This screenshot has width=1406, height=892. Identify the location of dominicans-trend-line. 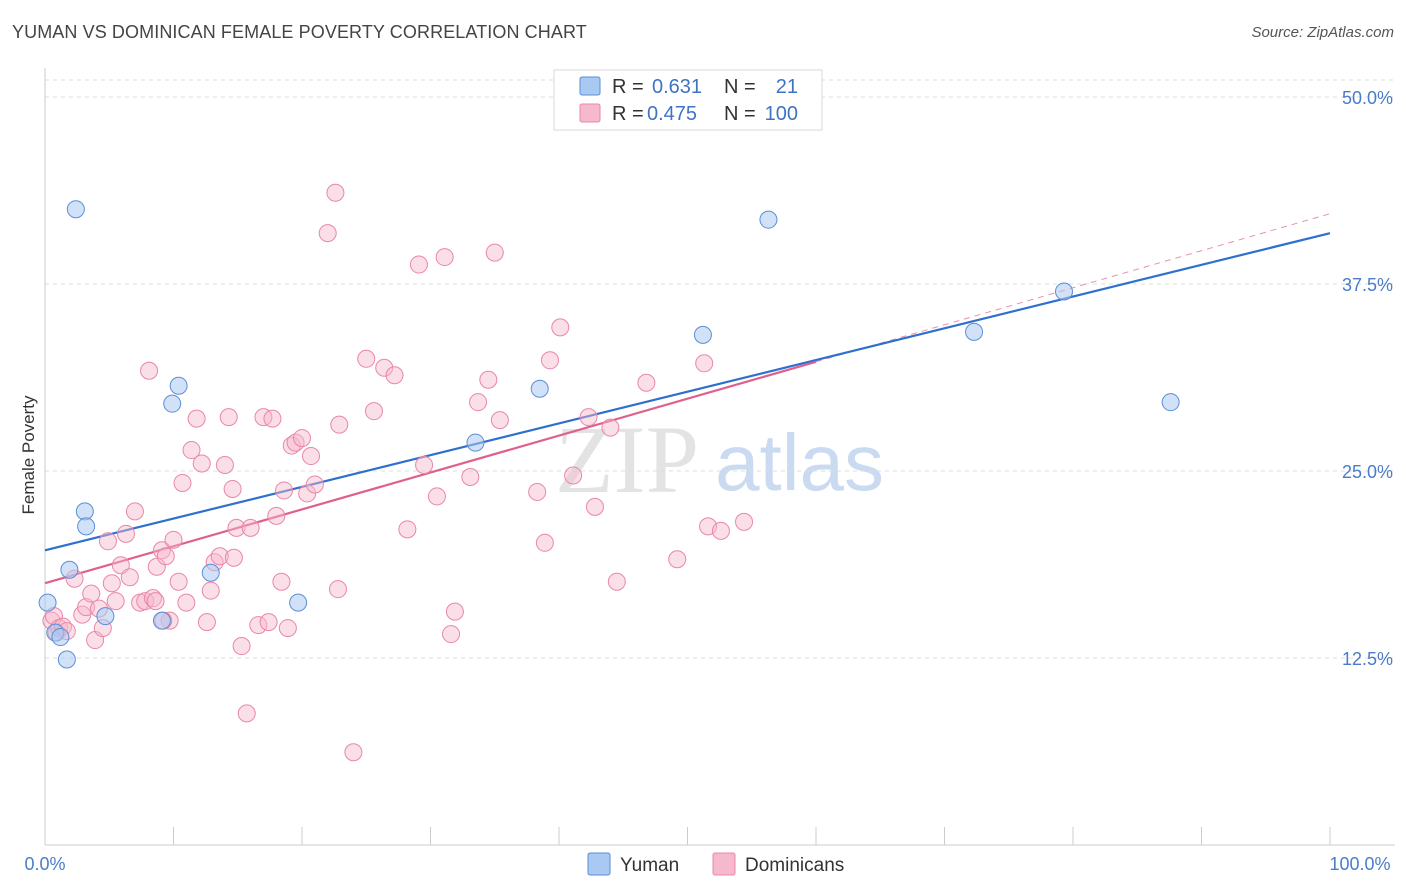
(430, 472).